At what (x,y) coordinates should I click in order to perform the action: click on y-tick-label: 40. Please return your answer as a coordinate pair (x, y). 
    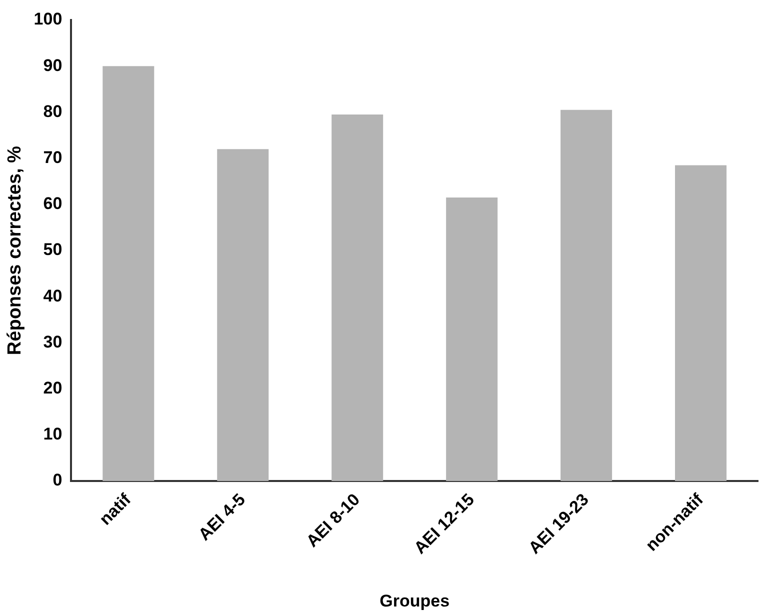
    Looking at the image, I should click on (52, 296).